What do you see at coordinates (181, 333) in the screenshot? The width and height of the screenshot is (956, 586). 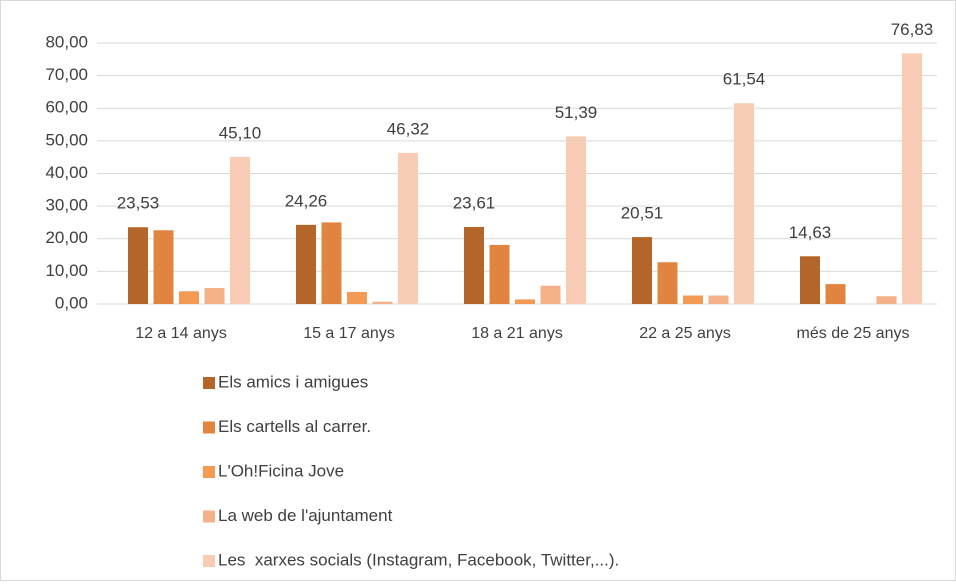 I see `x-tick-label: 12 a 14 anys` at bounding box center [181, 333].